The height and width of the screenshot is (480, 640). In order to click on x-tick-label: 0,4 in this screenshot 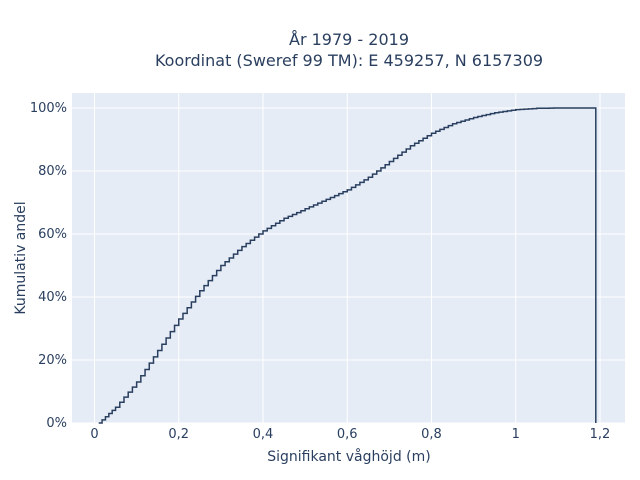, I will do `click(263, 434)`.